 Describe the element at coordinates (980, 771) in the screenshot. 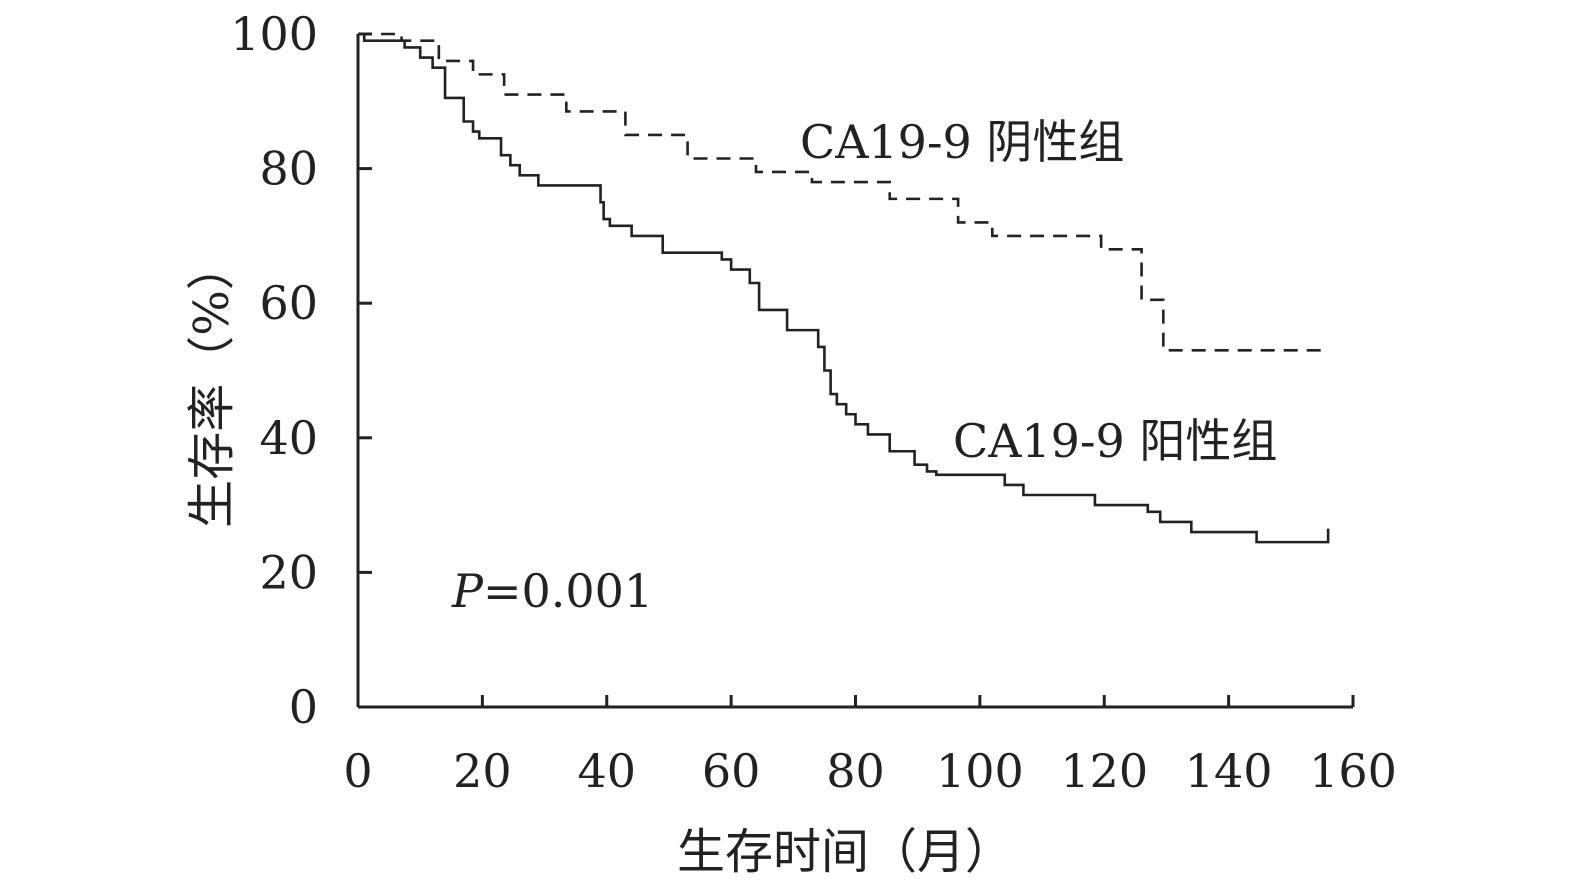

I see `x-tick-label: 100` at that location.